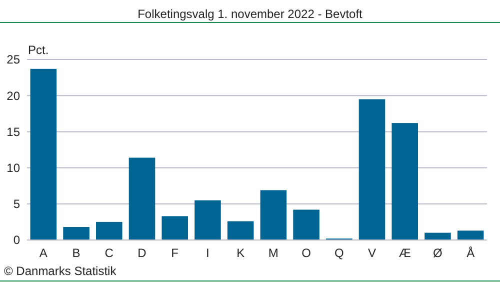 The width and height of the screenshot is (500, 282). I want to click on x-tick-label: K, so click(240, 253).